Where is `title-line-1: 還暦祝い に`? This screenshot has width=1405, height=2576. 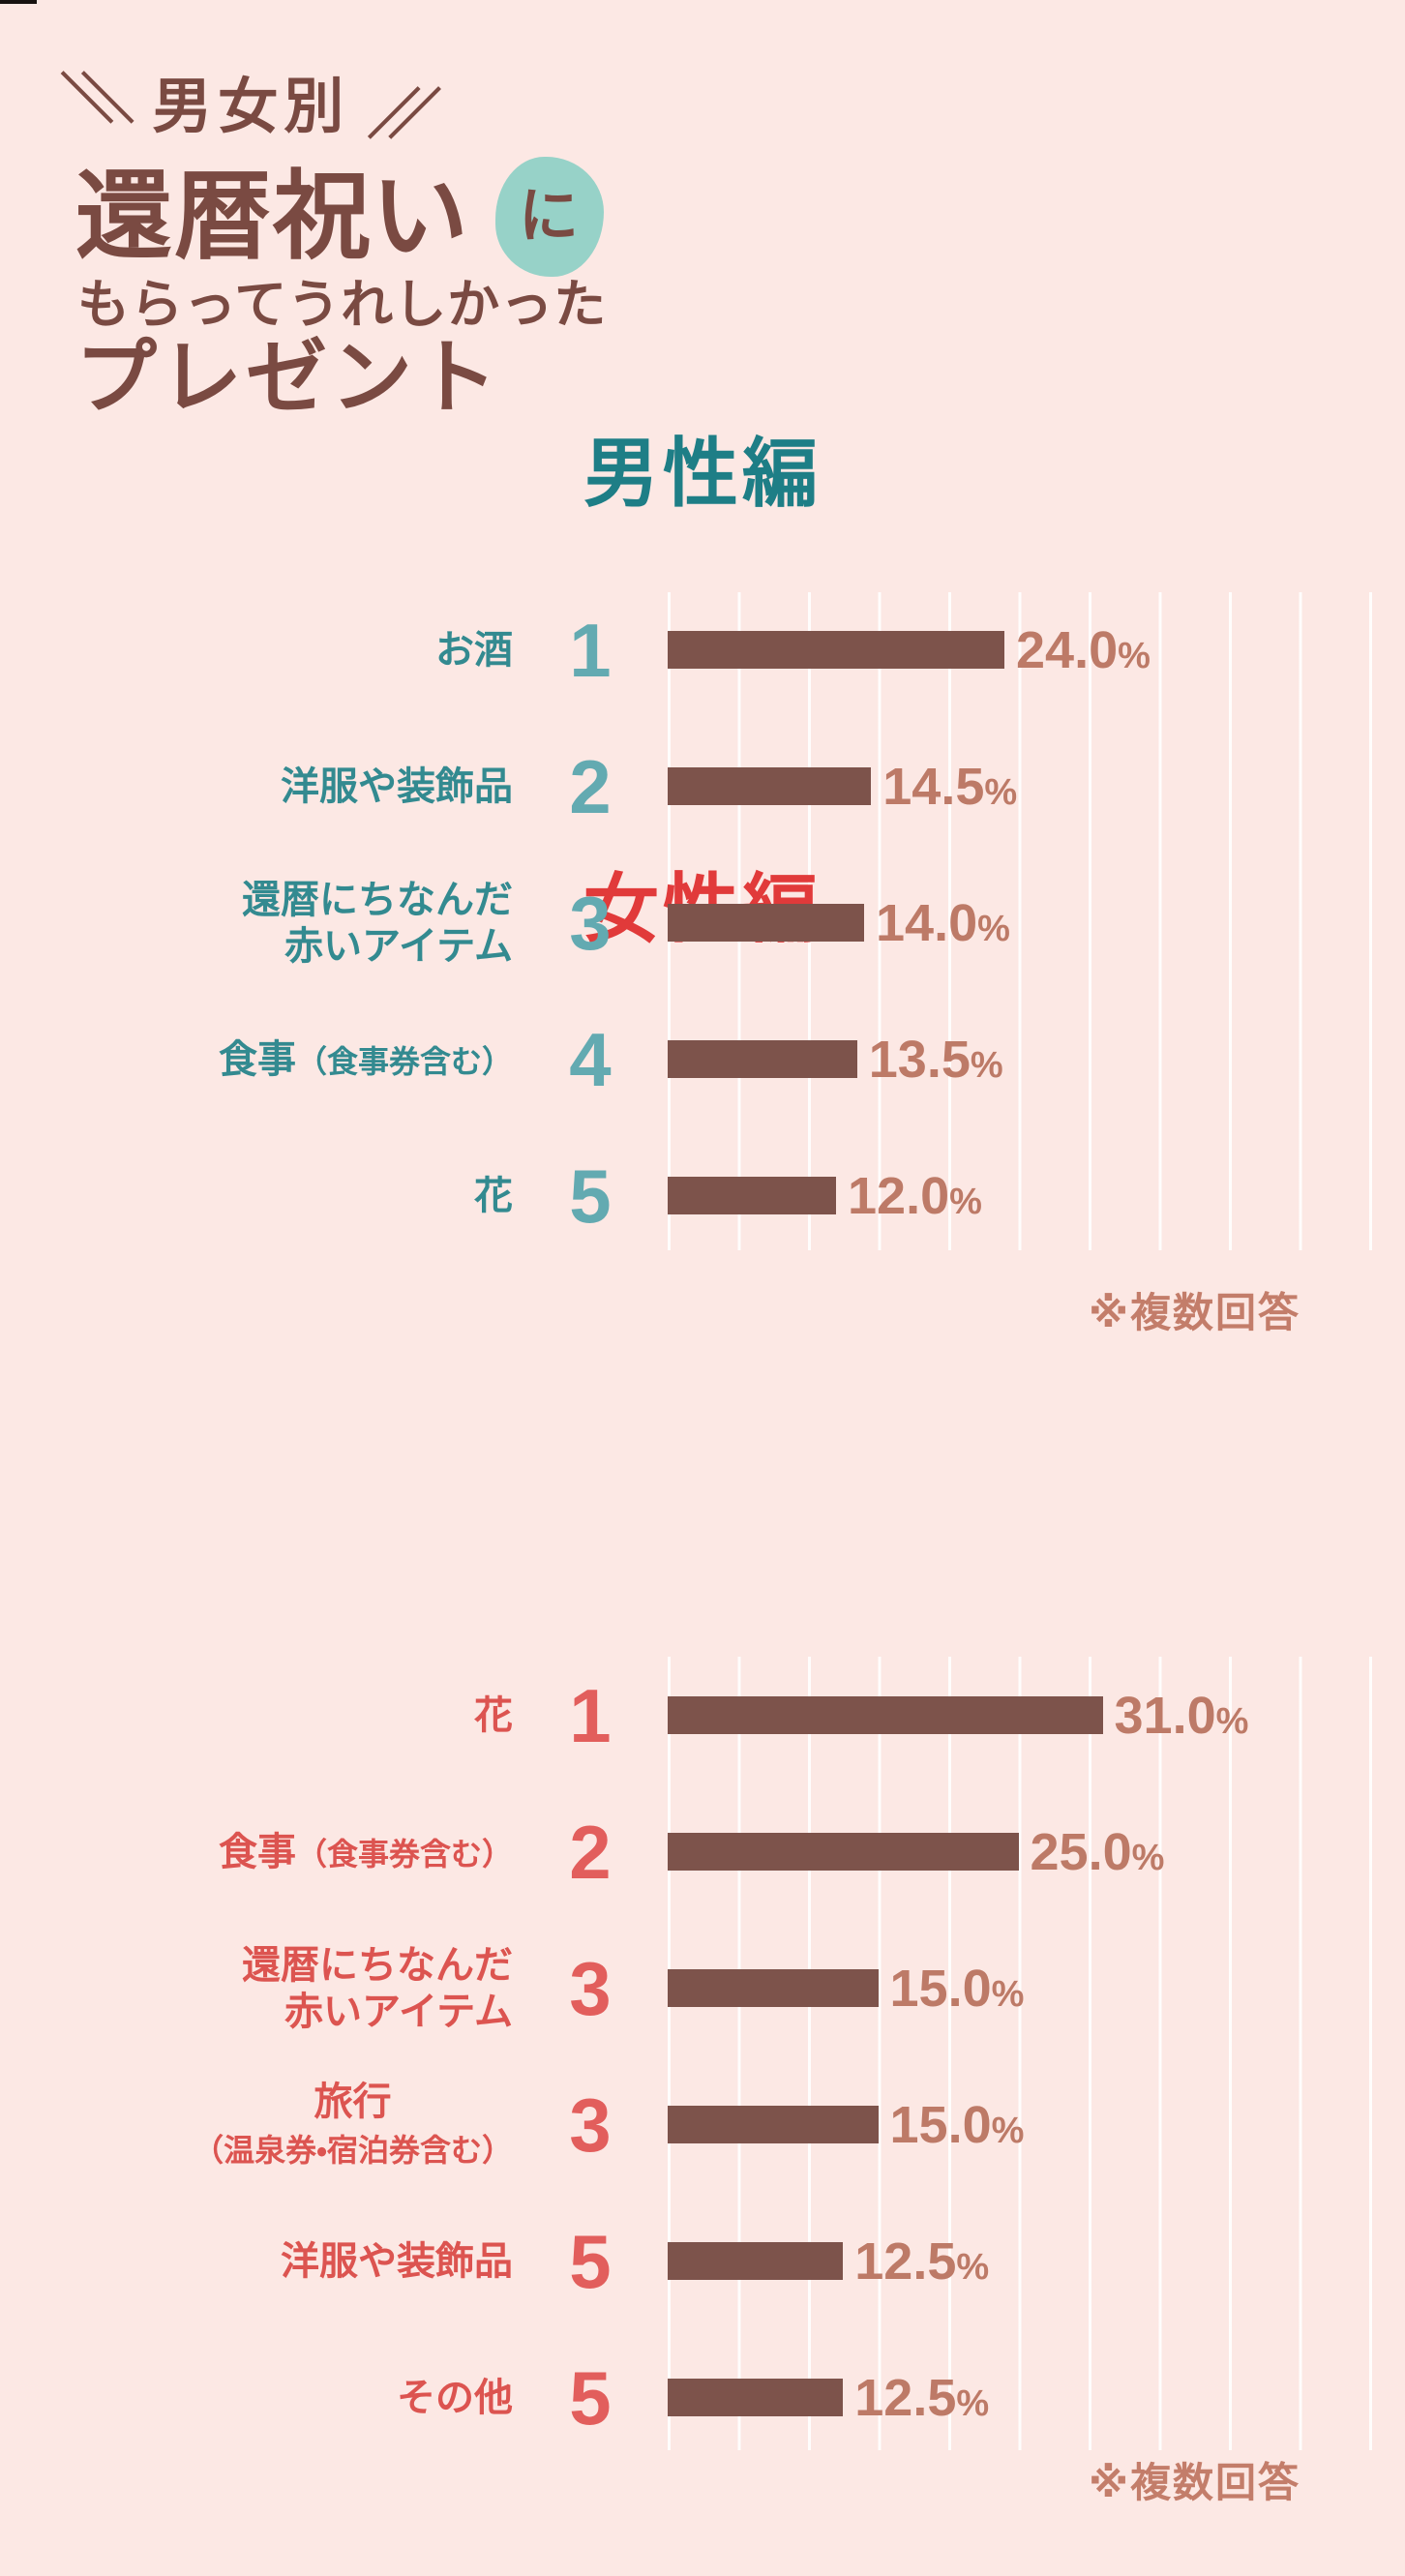
title-line-1: 還暦祝い に is located at coordinates (339, 217).